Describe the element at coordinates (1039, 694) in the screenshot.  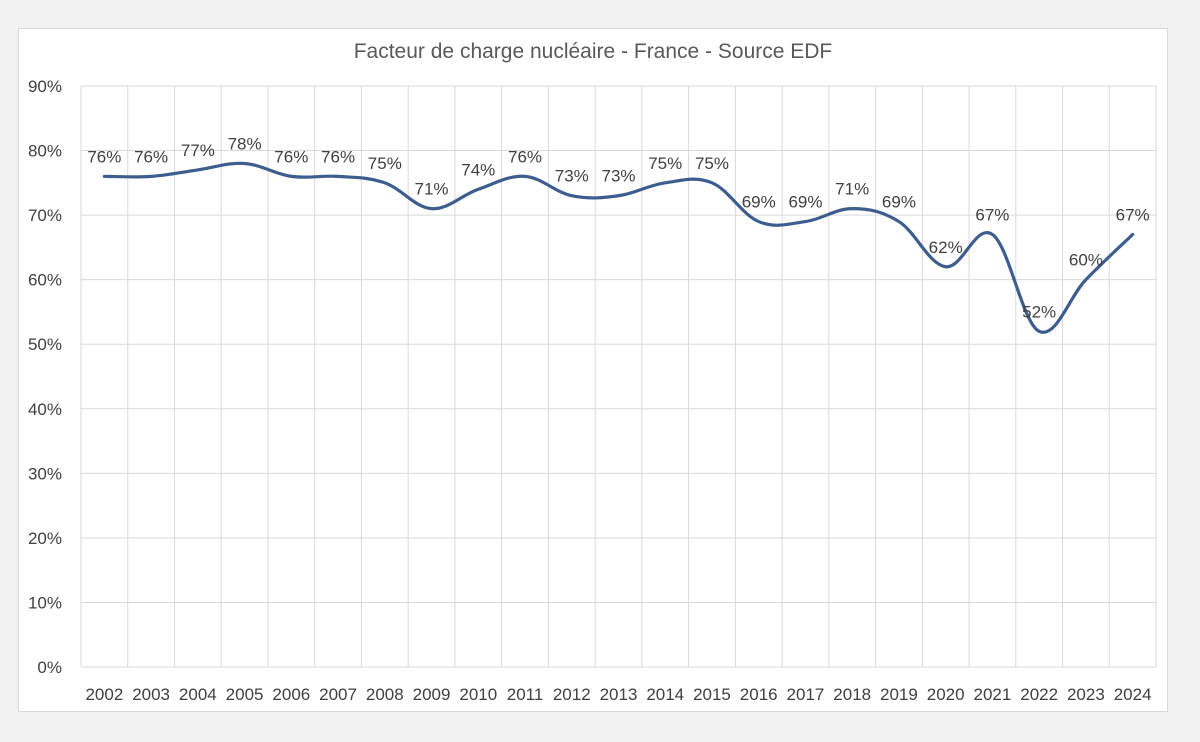
I see `x-tick-label: 2022` at that location.